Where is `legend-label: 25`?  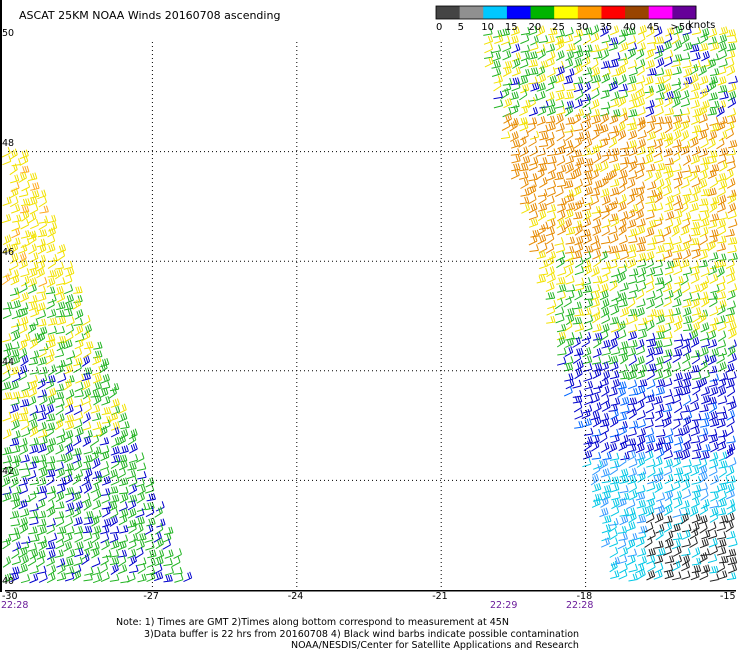
legend-label: 25 is located at coordinates (558, 27).